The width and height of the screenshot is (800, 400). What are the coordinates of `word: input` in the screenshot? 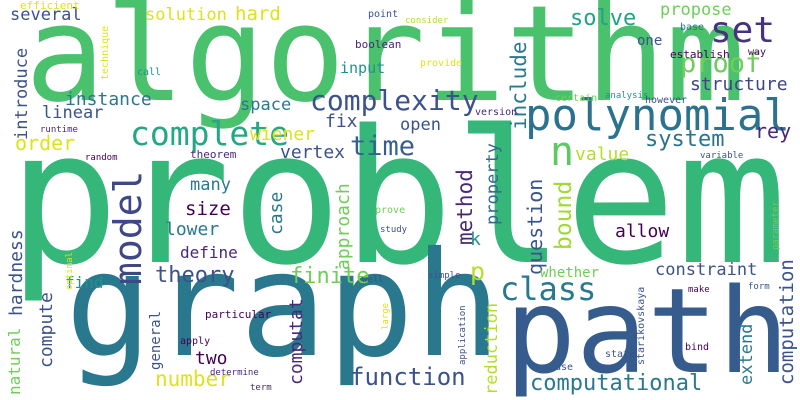 It's located at (362, 68).